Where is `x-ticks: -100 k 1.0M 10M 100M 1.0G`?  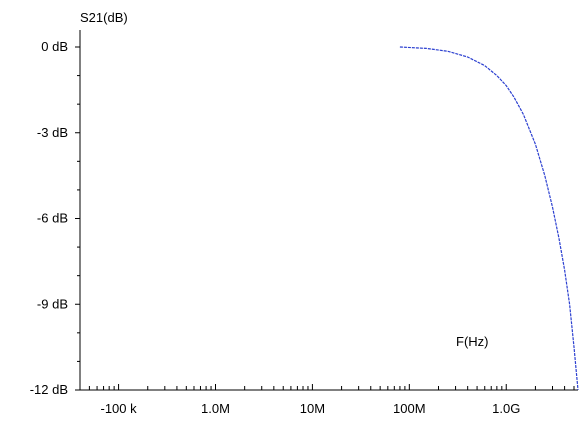 x-ticks: -100 k 1.0M 10M 100M 1.0G is located at coordinates (327, 400).